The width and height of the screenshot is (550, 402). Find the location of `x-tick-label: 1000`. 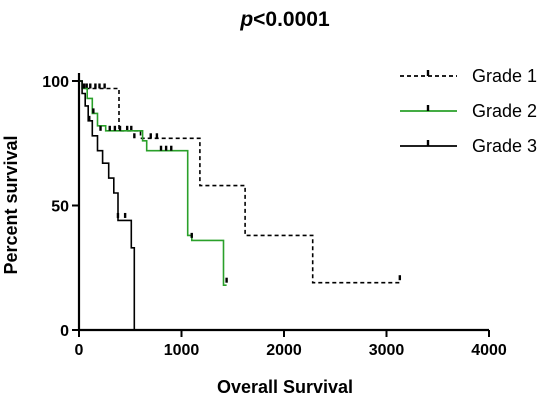

x-tick-label: 1000 is located at coordinates (182, 350).